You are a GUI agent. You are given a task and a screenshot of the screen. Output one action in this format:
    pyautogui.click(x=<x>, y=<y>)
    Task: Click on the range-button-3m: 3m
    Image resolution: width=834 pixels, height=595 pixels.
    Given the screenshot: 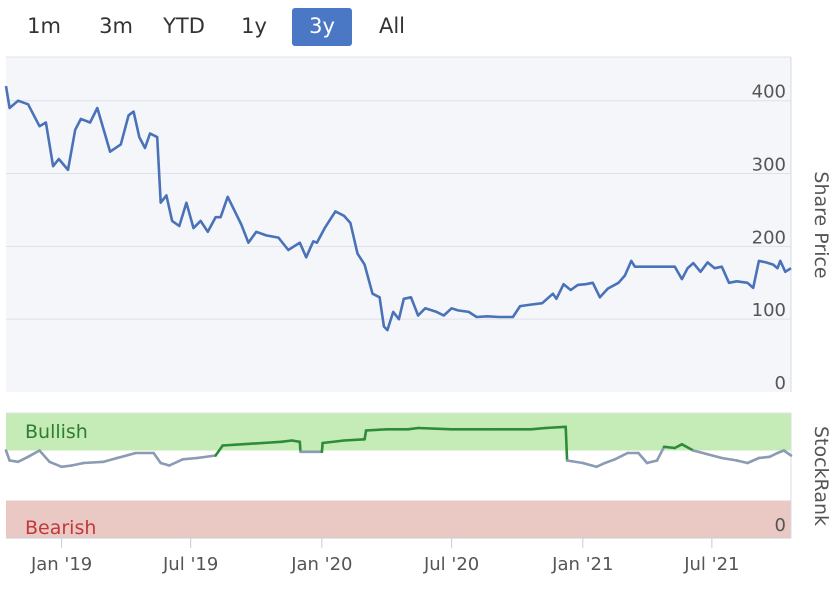 What is the action you would take?
    pyautogui.click(x=116, y=26)
    